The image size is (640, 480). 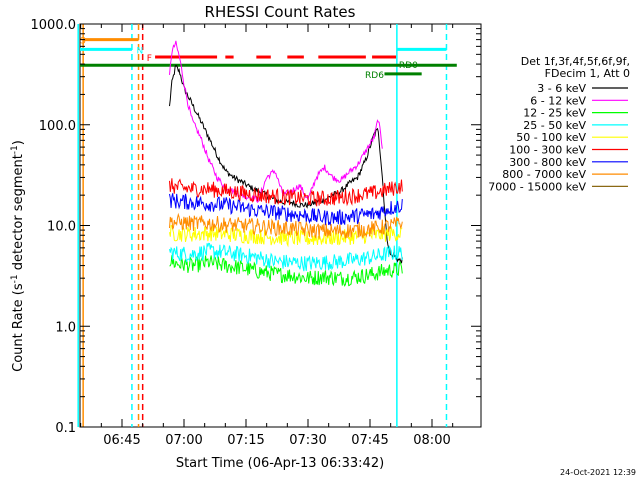 I want to click on legend-label-7: 800 - 7000 keV, so click(x=544, y=174).